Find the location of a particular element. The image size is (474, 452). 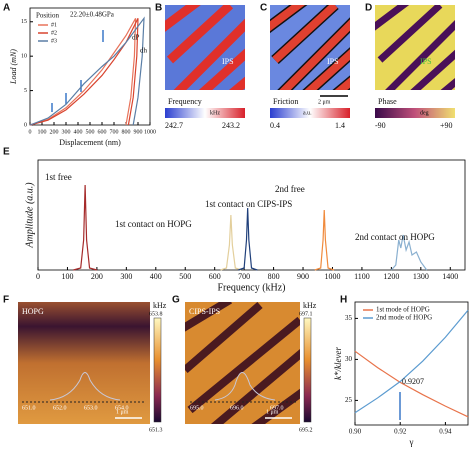

map-title: Phase is located at coordinates (387, 101).